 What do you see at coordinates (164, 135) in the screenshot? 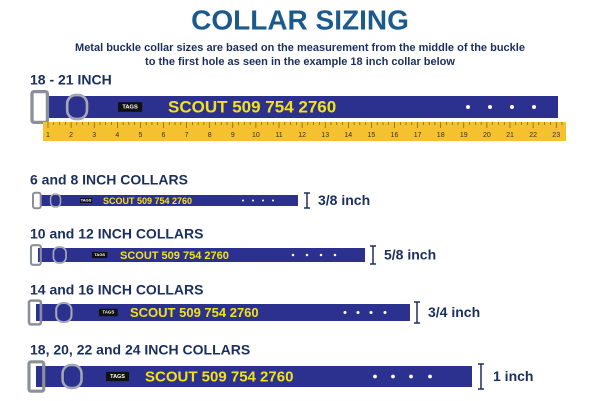
I see `ruler-number: 6` at bounding box center [164, 135].